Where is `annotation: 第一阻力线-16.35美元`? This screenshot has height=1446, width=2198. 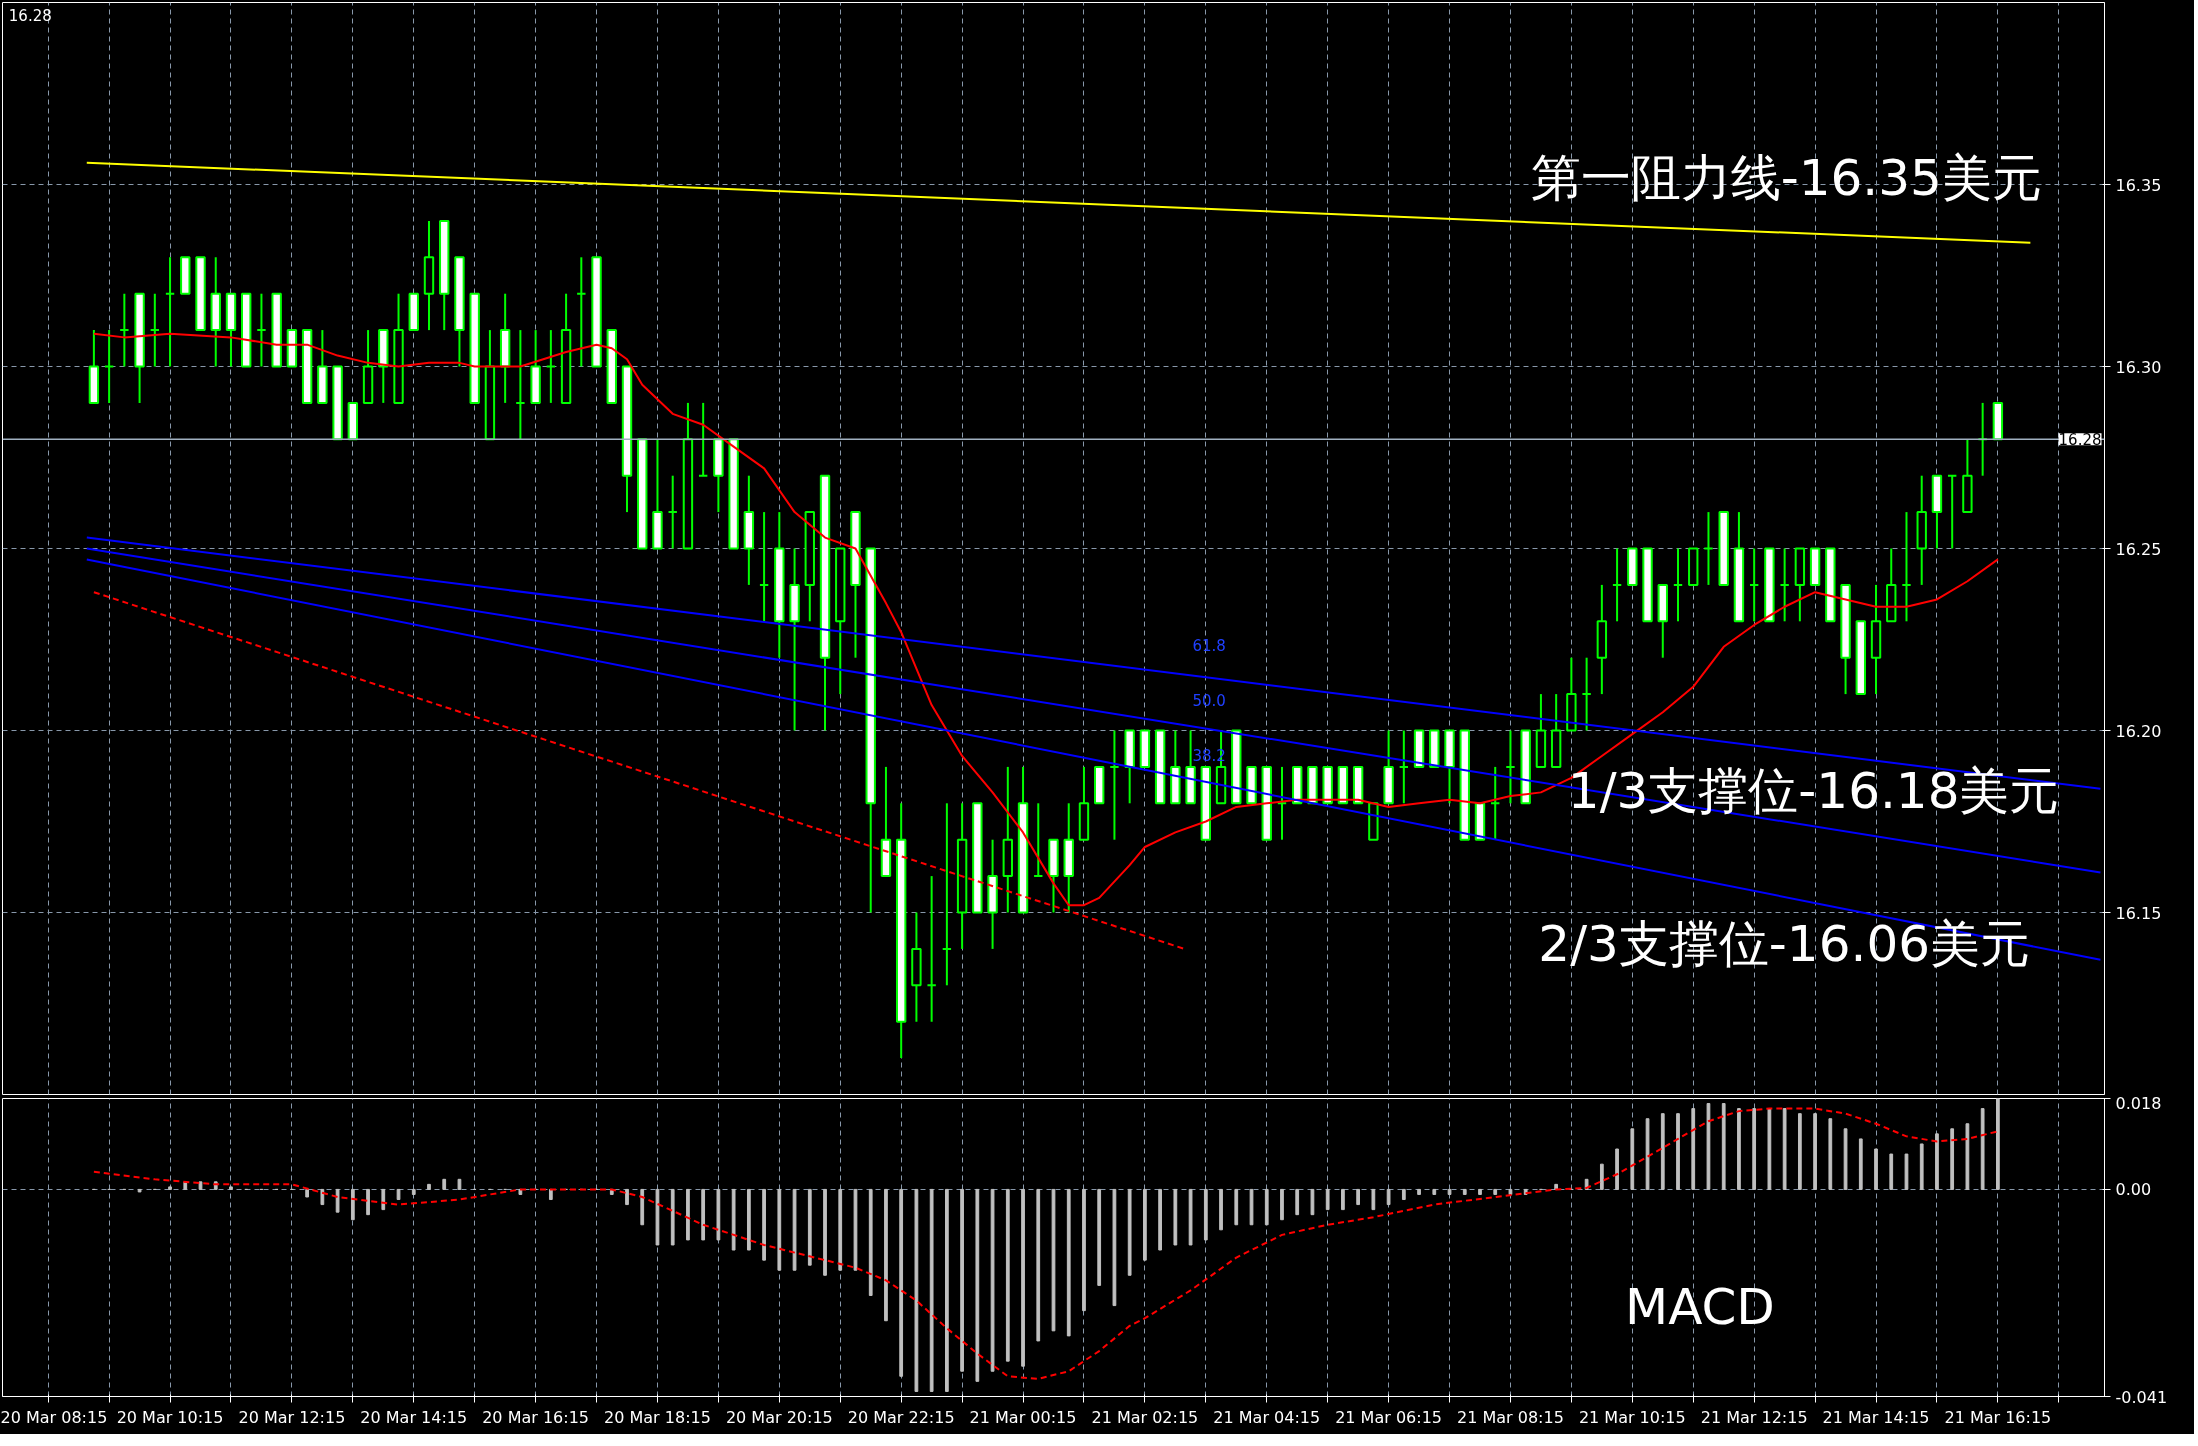 annotation: 第一阻力线-16.35美元 is located at coordinates (1786, 178).